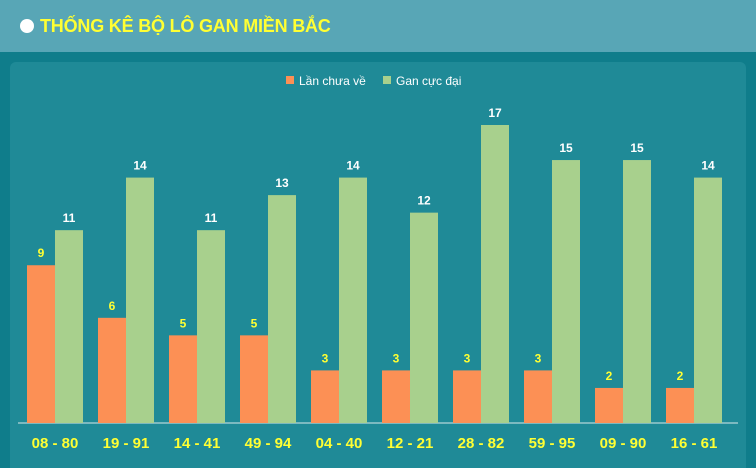  Describe the element at coordinates (552, 443) in the screenshot. I see `category-label-8: 59 - 95` at that location.